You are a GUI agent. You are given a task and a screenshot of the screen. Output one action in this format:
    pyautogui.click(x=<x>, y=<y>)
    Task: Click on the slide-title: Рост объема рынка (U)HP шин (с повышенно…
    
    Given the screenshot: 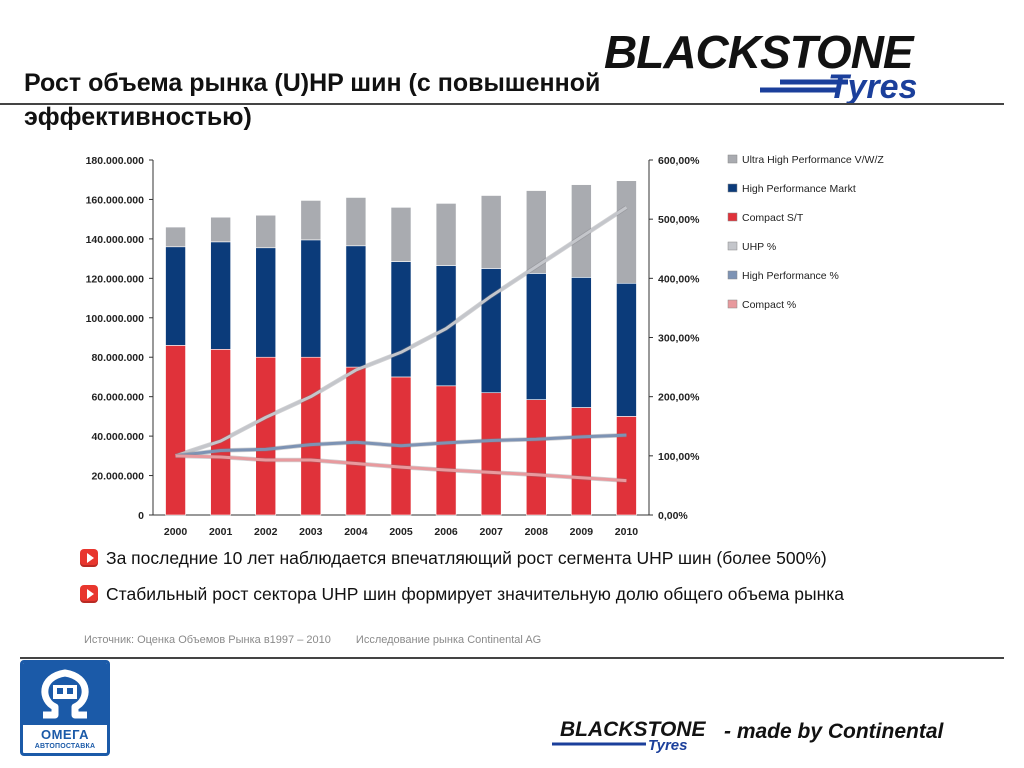 What is the action you would take?
    pyautogui.click(x=312, y=100)
    